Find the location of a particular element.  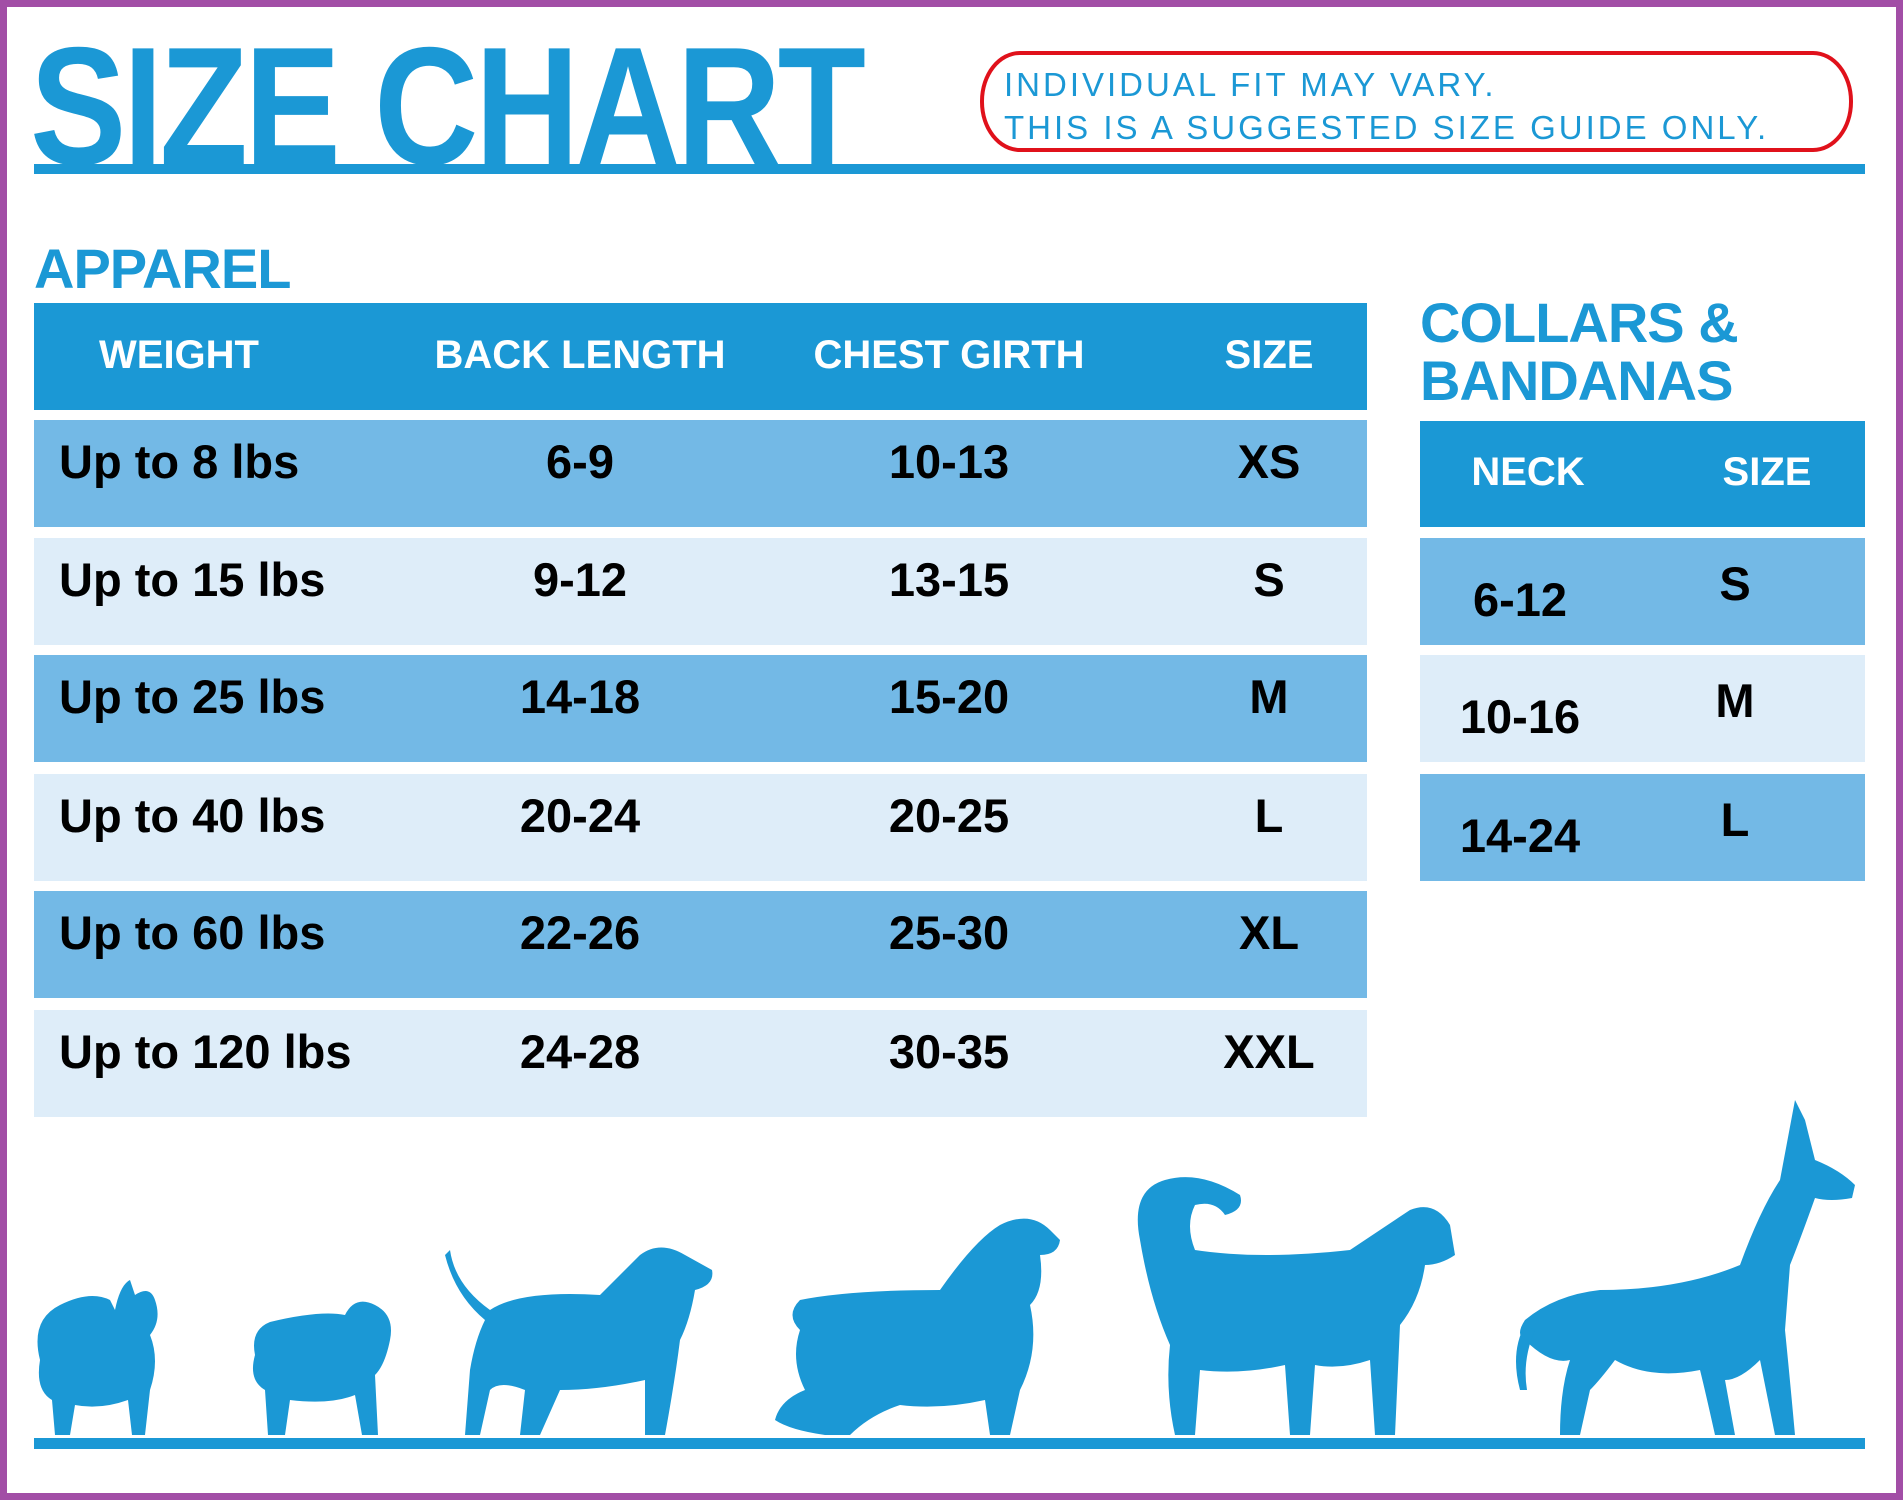

table-row: 6-12 S is located at coordinates (1642, 591).